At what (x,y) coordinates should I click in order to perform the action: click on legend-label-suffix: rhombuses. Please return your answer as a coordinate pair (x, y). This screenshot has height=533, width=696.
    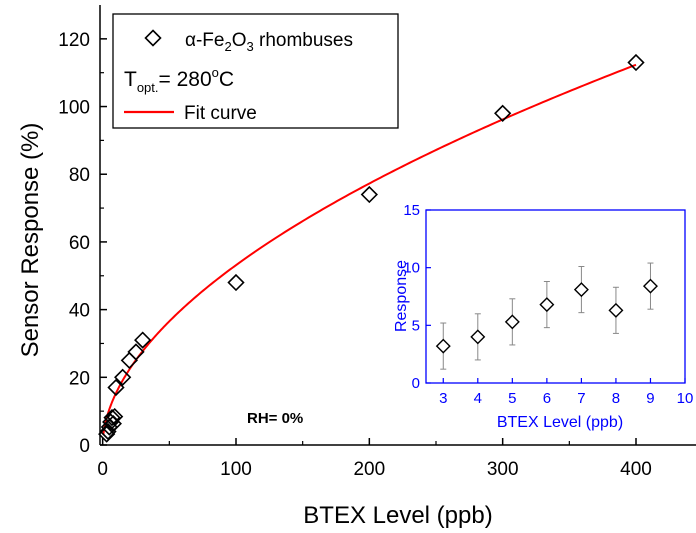
    Looking at the image, I should click on (303, 40).